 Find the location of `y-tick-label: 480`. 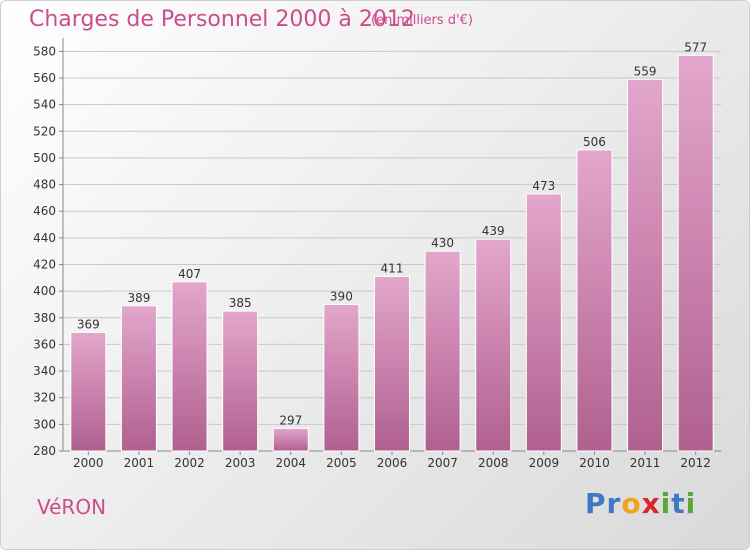

y-tick-label: 480 is located at coordinates (44, 185).